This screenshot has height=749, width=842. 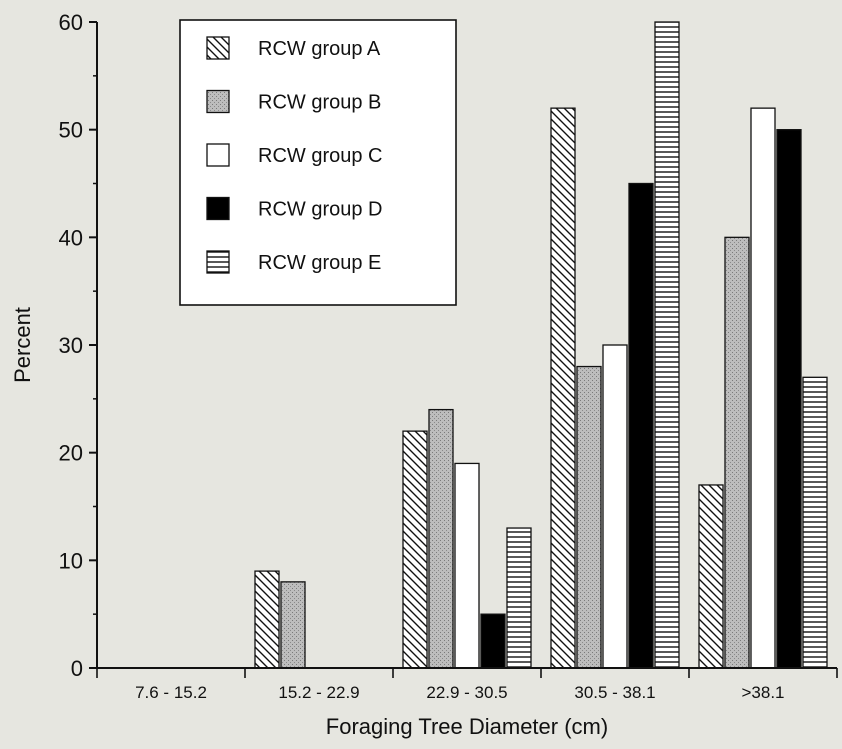 What do you see at coordinates (467, 726) in the screenshot?
I see `x-axis-title: Foraging Tree Diameter (cm)` at bounding box center [467, 726].